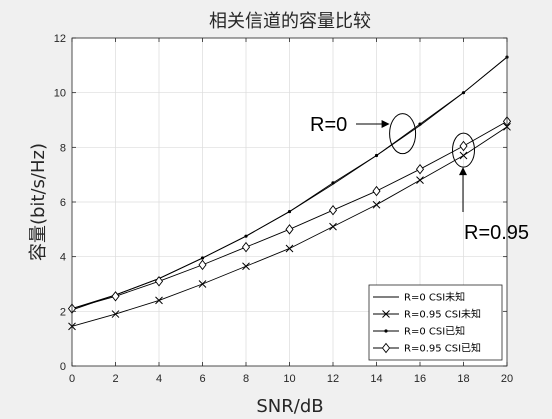  Describe the element at coordinates (60, 94) in the screenshot. I see `y-tick-label: 10` at that location.